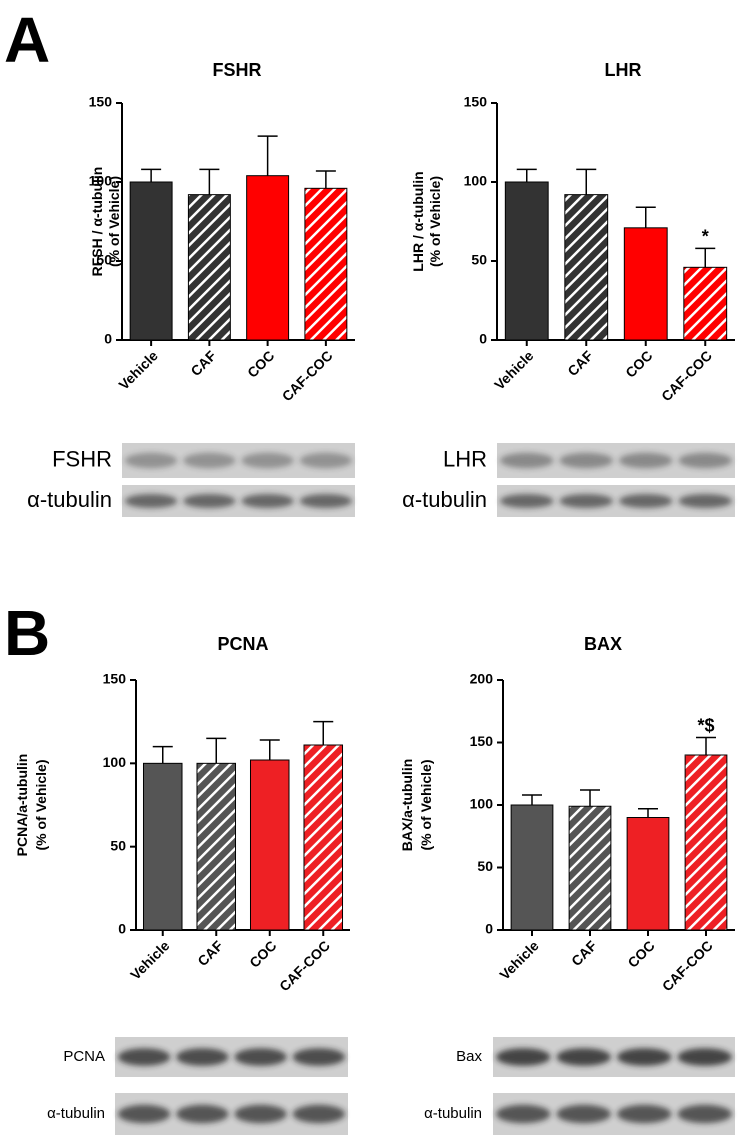  I want to click on blot-label: FSHR, so click(82, 458).